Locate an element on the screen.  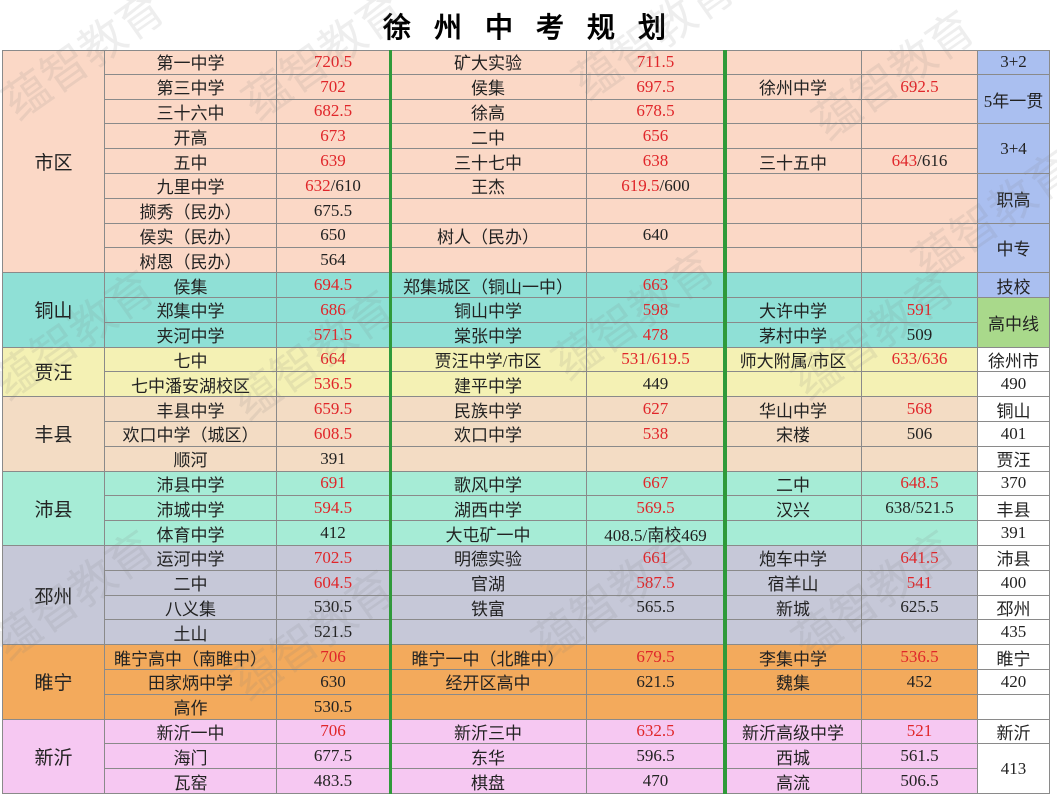
side-label: 徐州市 is located at coordinates (1014, 360).